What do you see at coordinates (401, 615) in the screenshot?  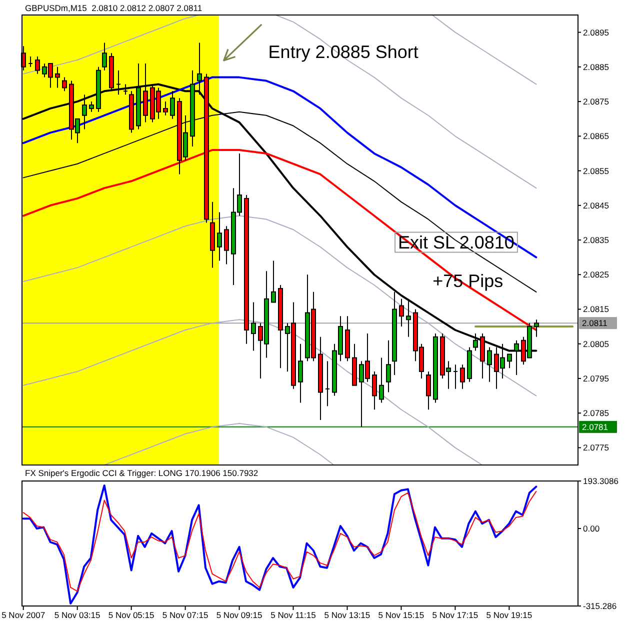 I see `x-tick-label: 5 Nov 15:15` at bounding box center [401, 615].